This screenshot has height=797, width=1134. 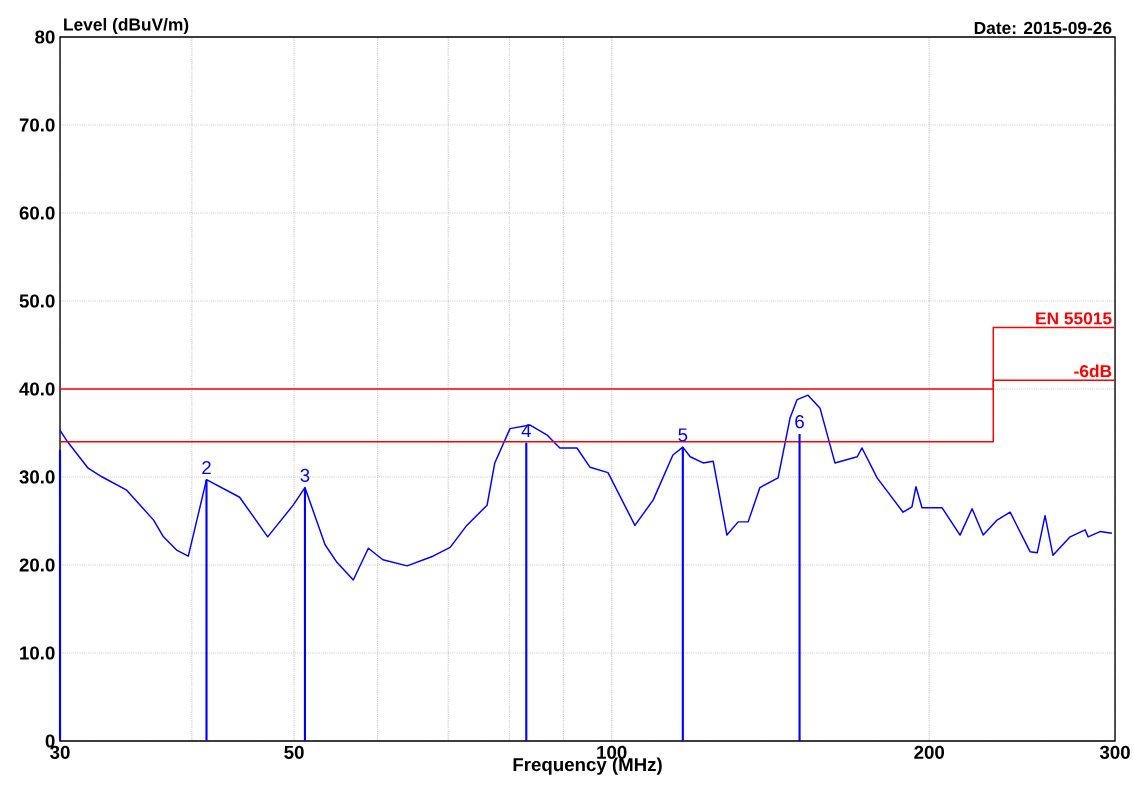 I want to click on x-tick-label: 200, so click(x=929, y=752).